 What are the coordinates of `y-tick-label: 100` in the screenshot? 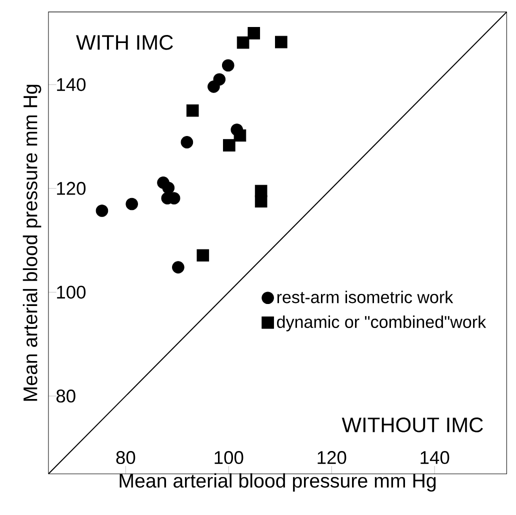 It's located at (71, 292).